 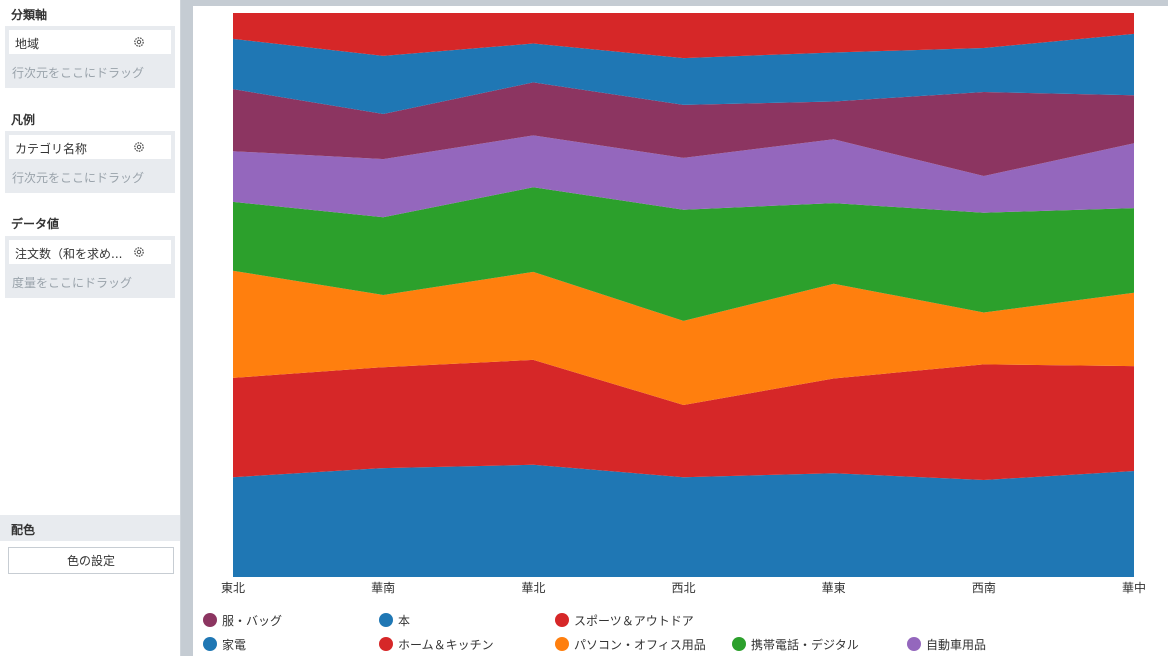 What do you see at coordinates (533, 588) in the screenshot?
I see `x-tick-label: 華北` at bounding box center [533, 588].